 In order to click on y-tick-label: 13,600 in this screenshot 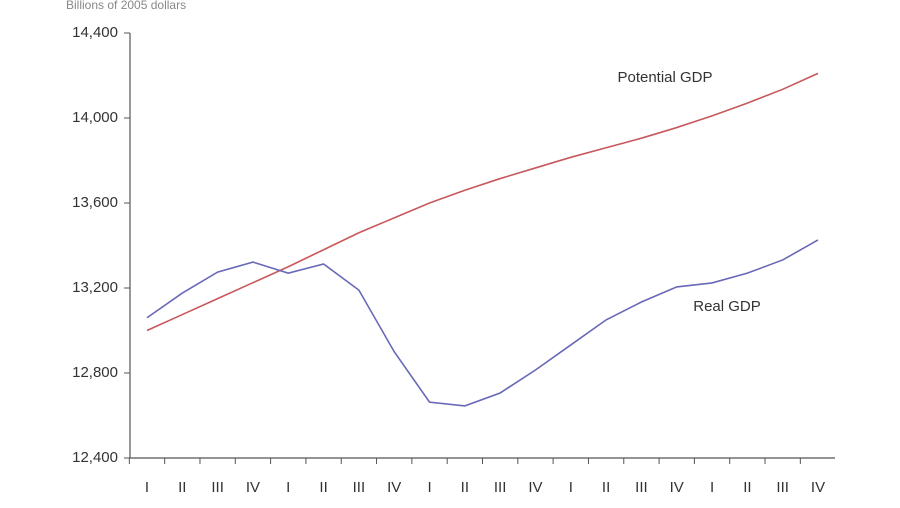, I will do `click(95, 202)`.